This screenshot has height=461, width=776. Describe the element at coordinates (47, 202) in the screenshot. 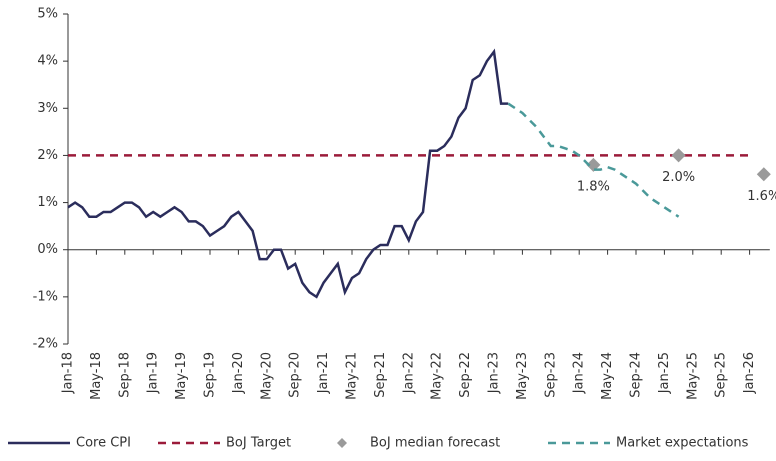

I see `y-tick-label: 1%` at that location.